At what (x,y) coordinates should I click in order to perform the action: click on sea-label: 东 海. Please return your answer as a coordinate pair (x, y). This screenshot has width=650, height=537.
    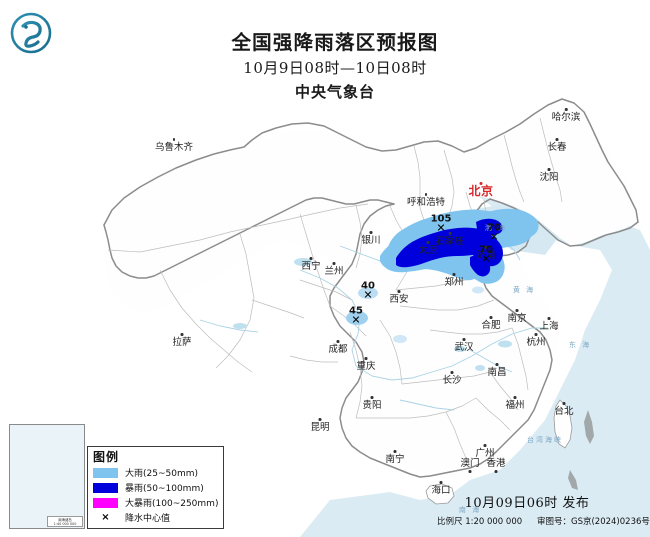
    Looking at the image, I should click on (580, 345).